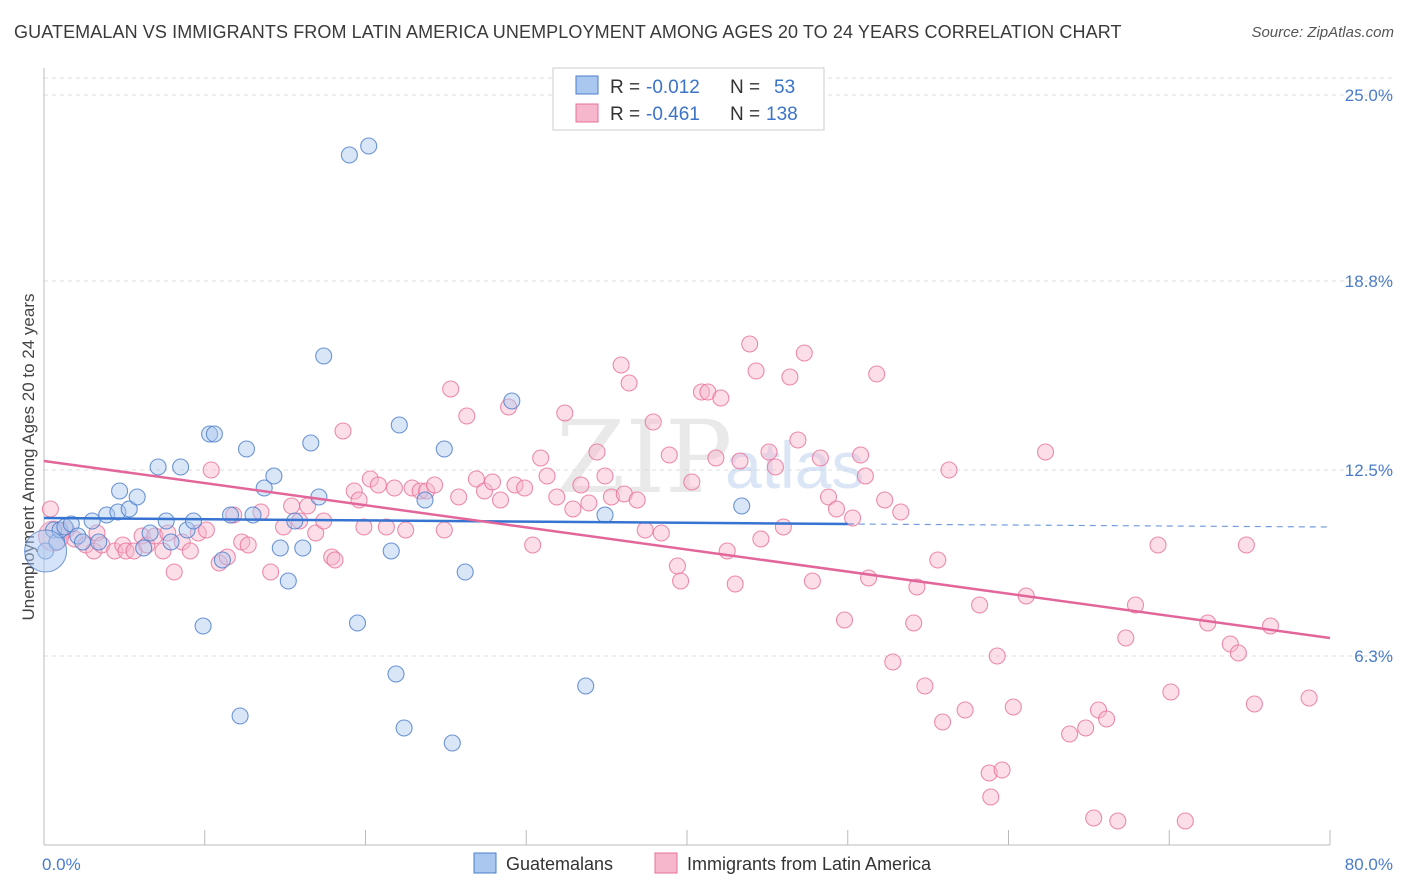 The width and height of the screenshot is (1406, 892). What do you see at coordinates (587, 85) in the screenshot?
I see `stats-swatch-guatemalans` at bounding box center [587, 85].